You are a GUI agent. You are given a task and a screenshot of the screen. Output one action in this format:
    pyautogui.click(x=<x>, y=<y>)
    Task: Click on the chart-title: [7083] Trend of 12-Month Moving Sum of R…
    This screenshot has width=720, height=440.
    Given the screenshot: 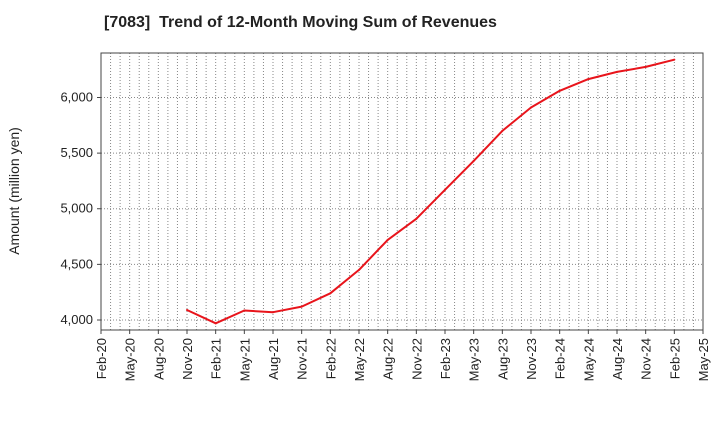 What is the action you would take?
    pyautogui.click(x=300, y=22)
    